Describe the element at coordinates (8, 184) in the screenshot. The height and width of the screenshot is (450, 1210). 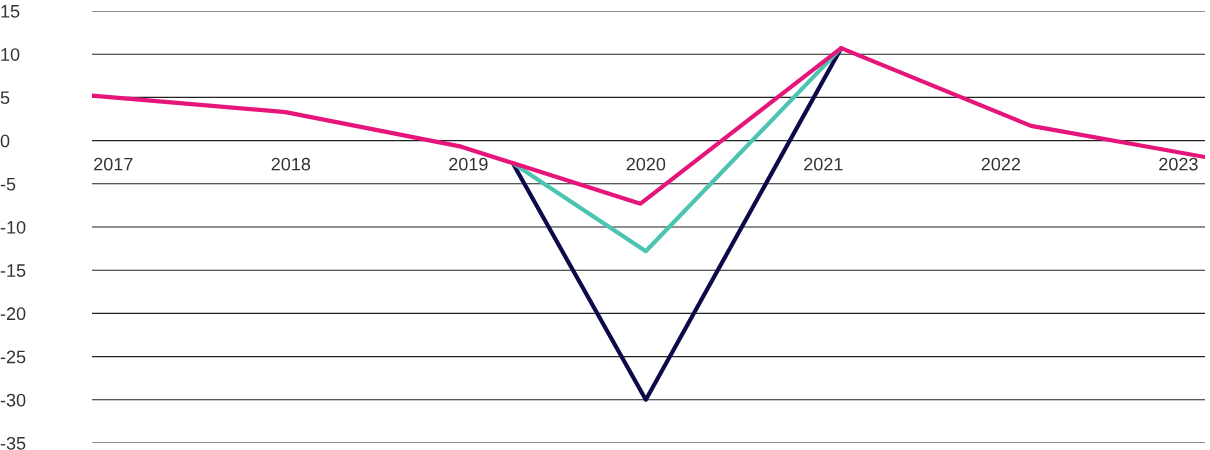
I see `y-tick-label: -5` at that location.